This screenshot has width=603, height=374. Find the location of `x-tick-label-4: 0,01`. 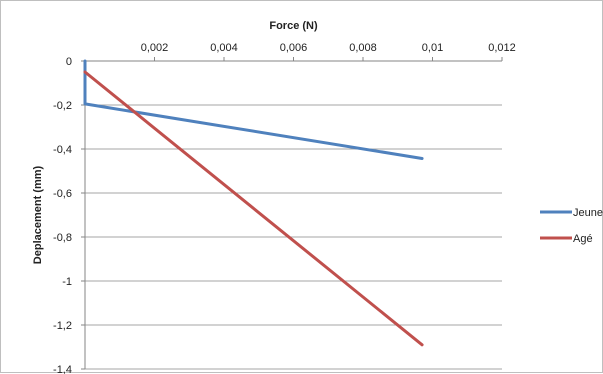

x-tick-label-4: 0,01 is located at coordinates (432, 48).